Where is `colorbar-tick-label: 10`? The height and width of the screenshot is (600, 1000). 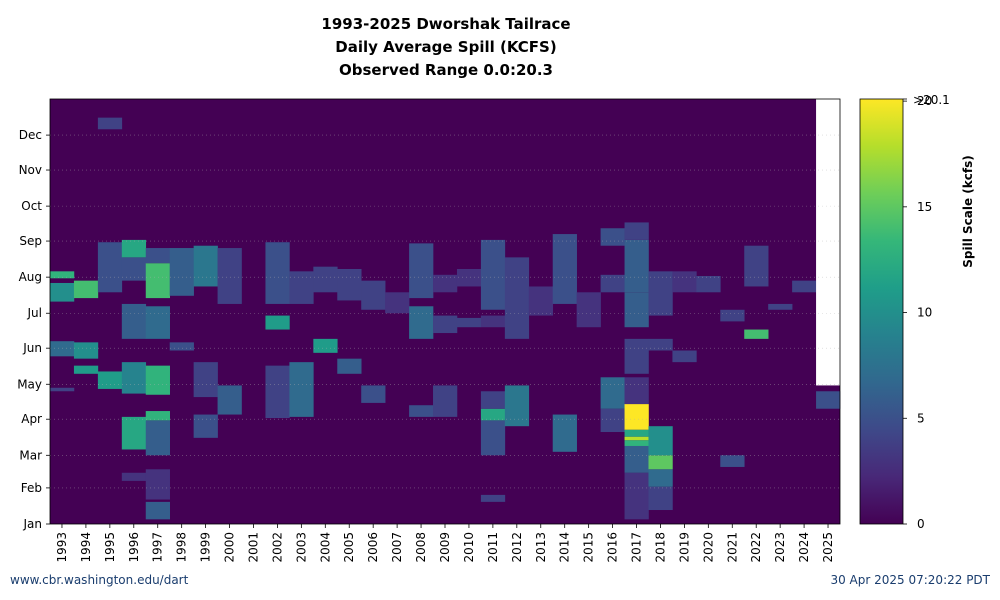 colorbar-tick-label: 10 is located at coordinates (924, 313).